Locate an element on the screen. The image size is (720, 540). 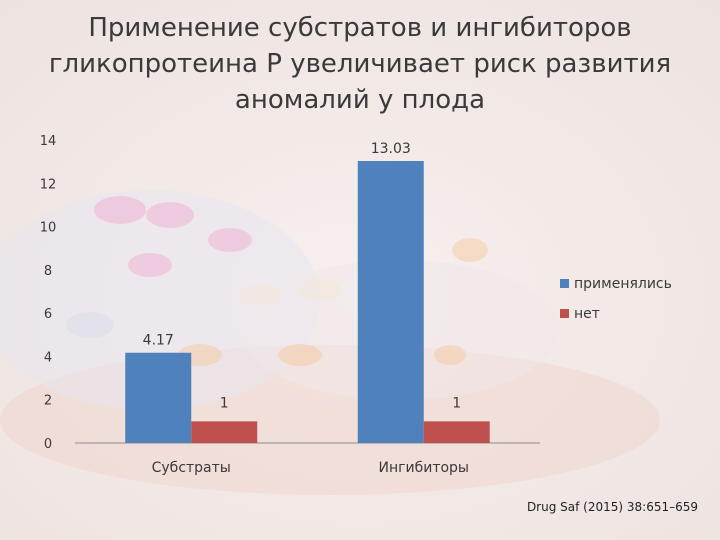
data-label: 4.17 is located at coordinates (158, 341).